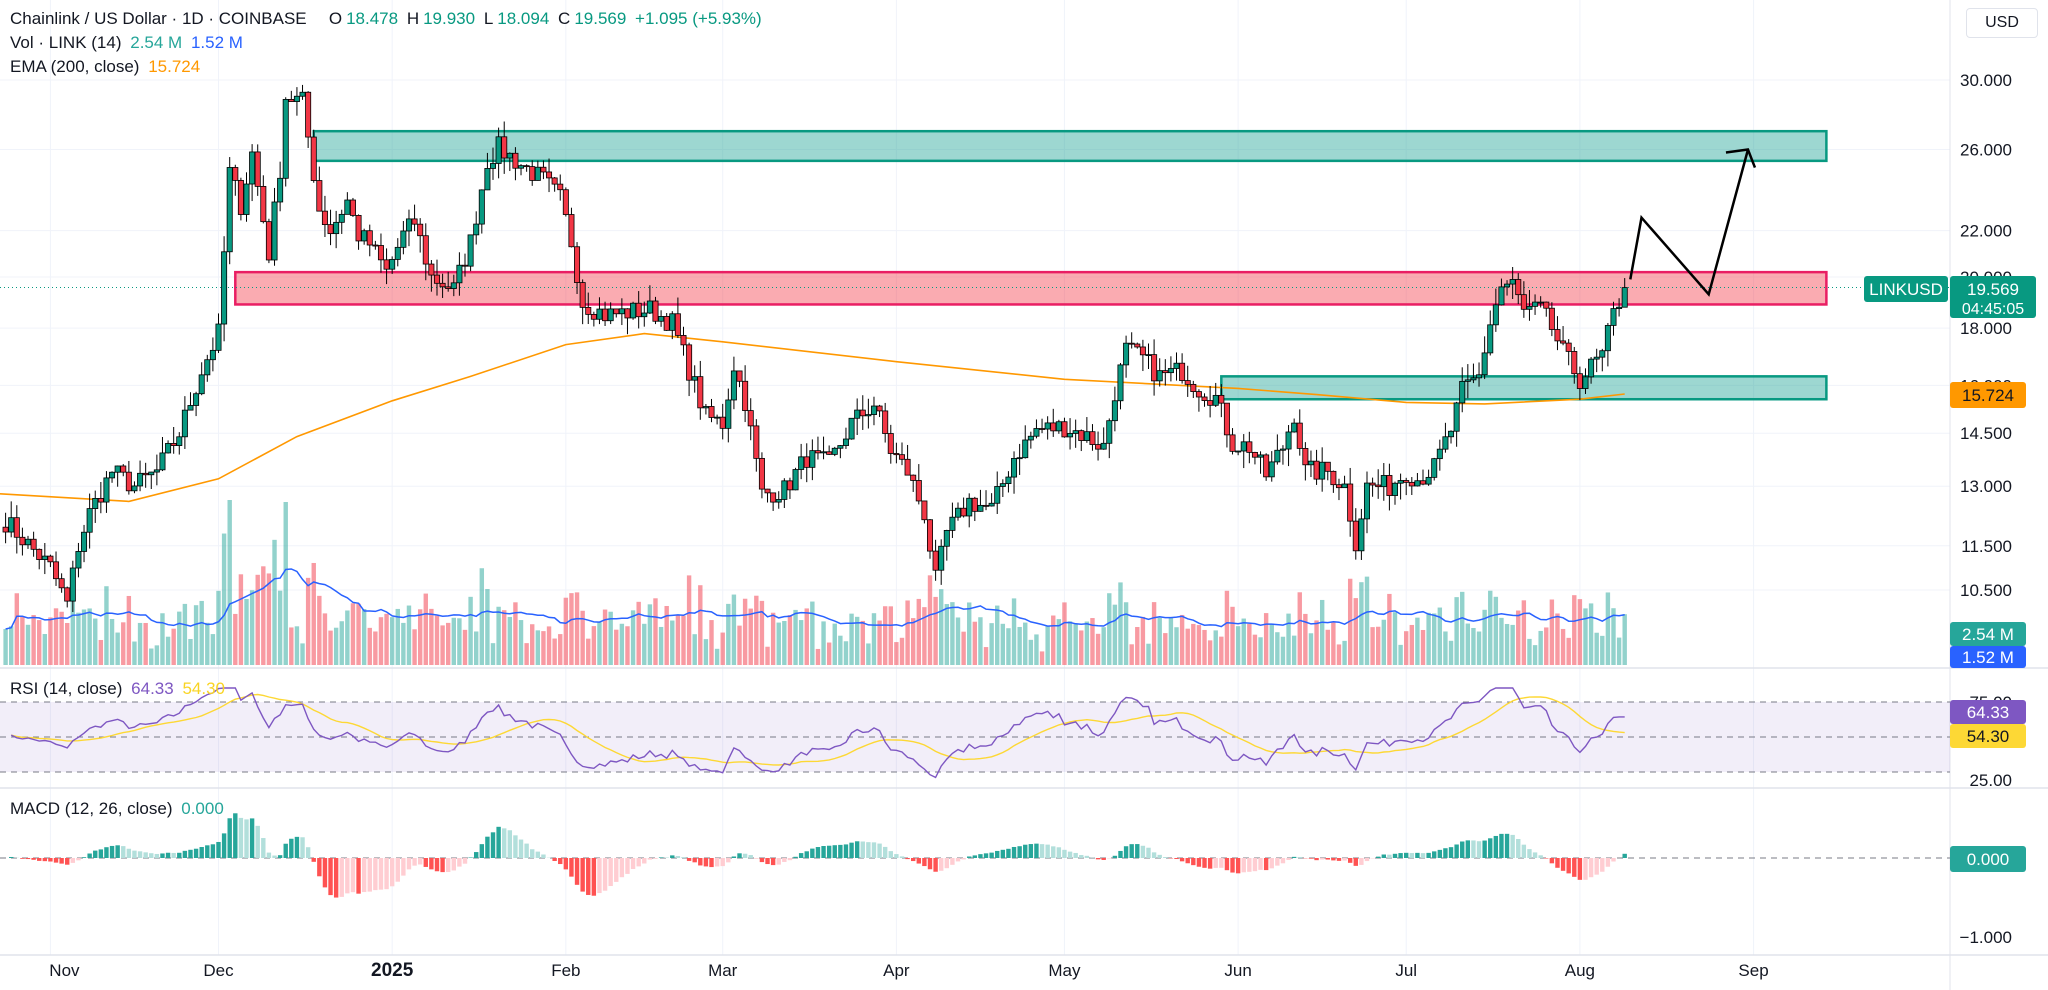 This screenshot has width=2048, height=990. I want to click on close-value: 19.569, so click(600, 18).